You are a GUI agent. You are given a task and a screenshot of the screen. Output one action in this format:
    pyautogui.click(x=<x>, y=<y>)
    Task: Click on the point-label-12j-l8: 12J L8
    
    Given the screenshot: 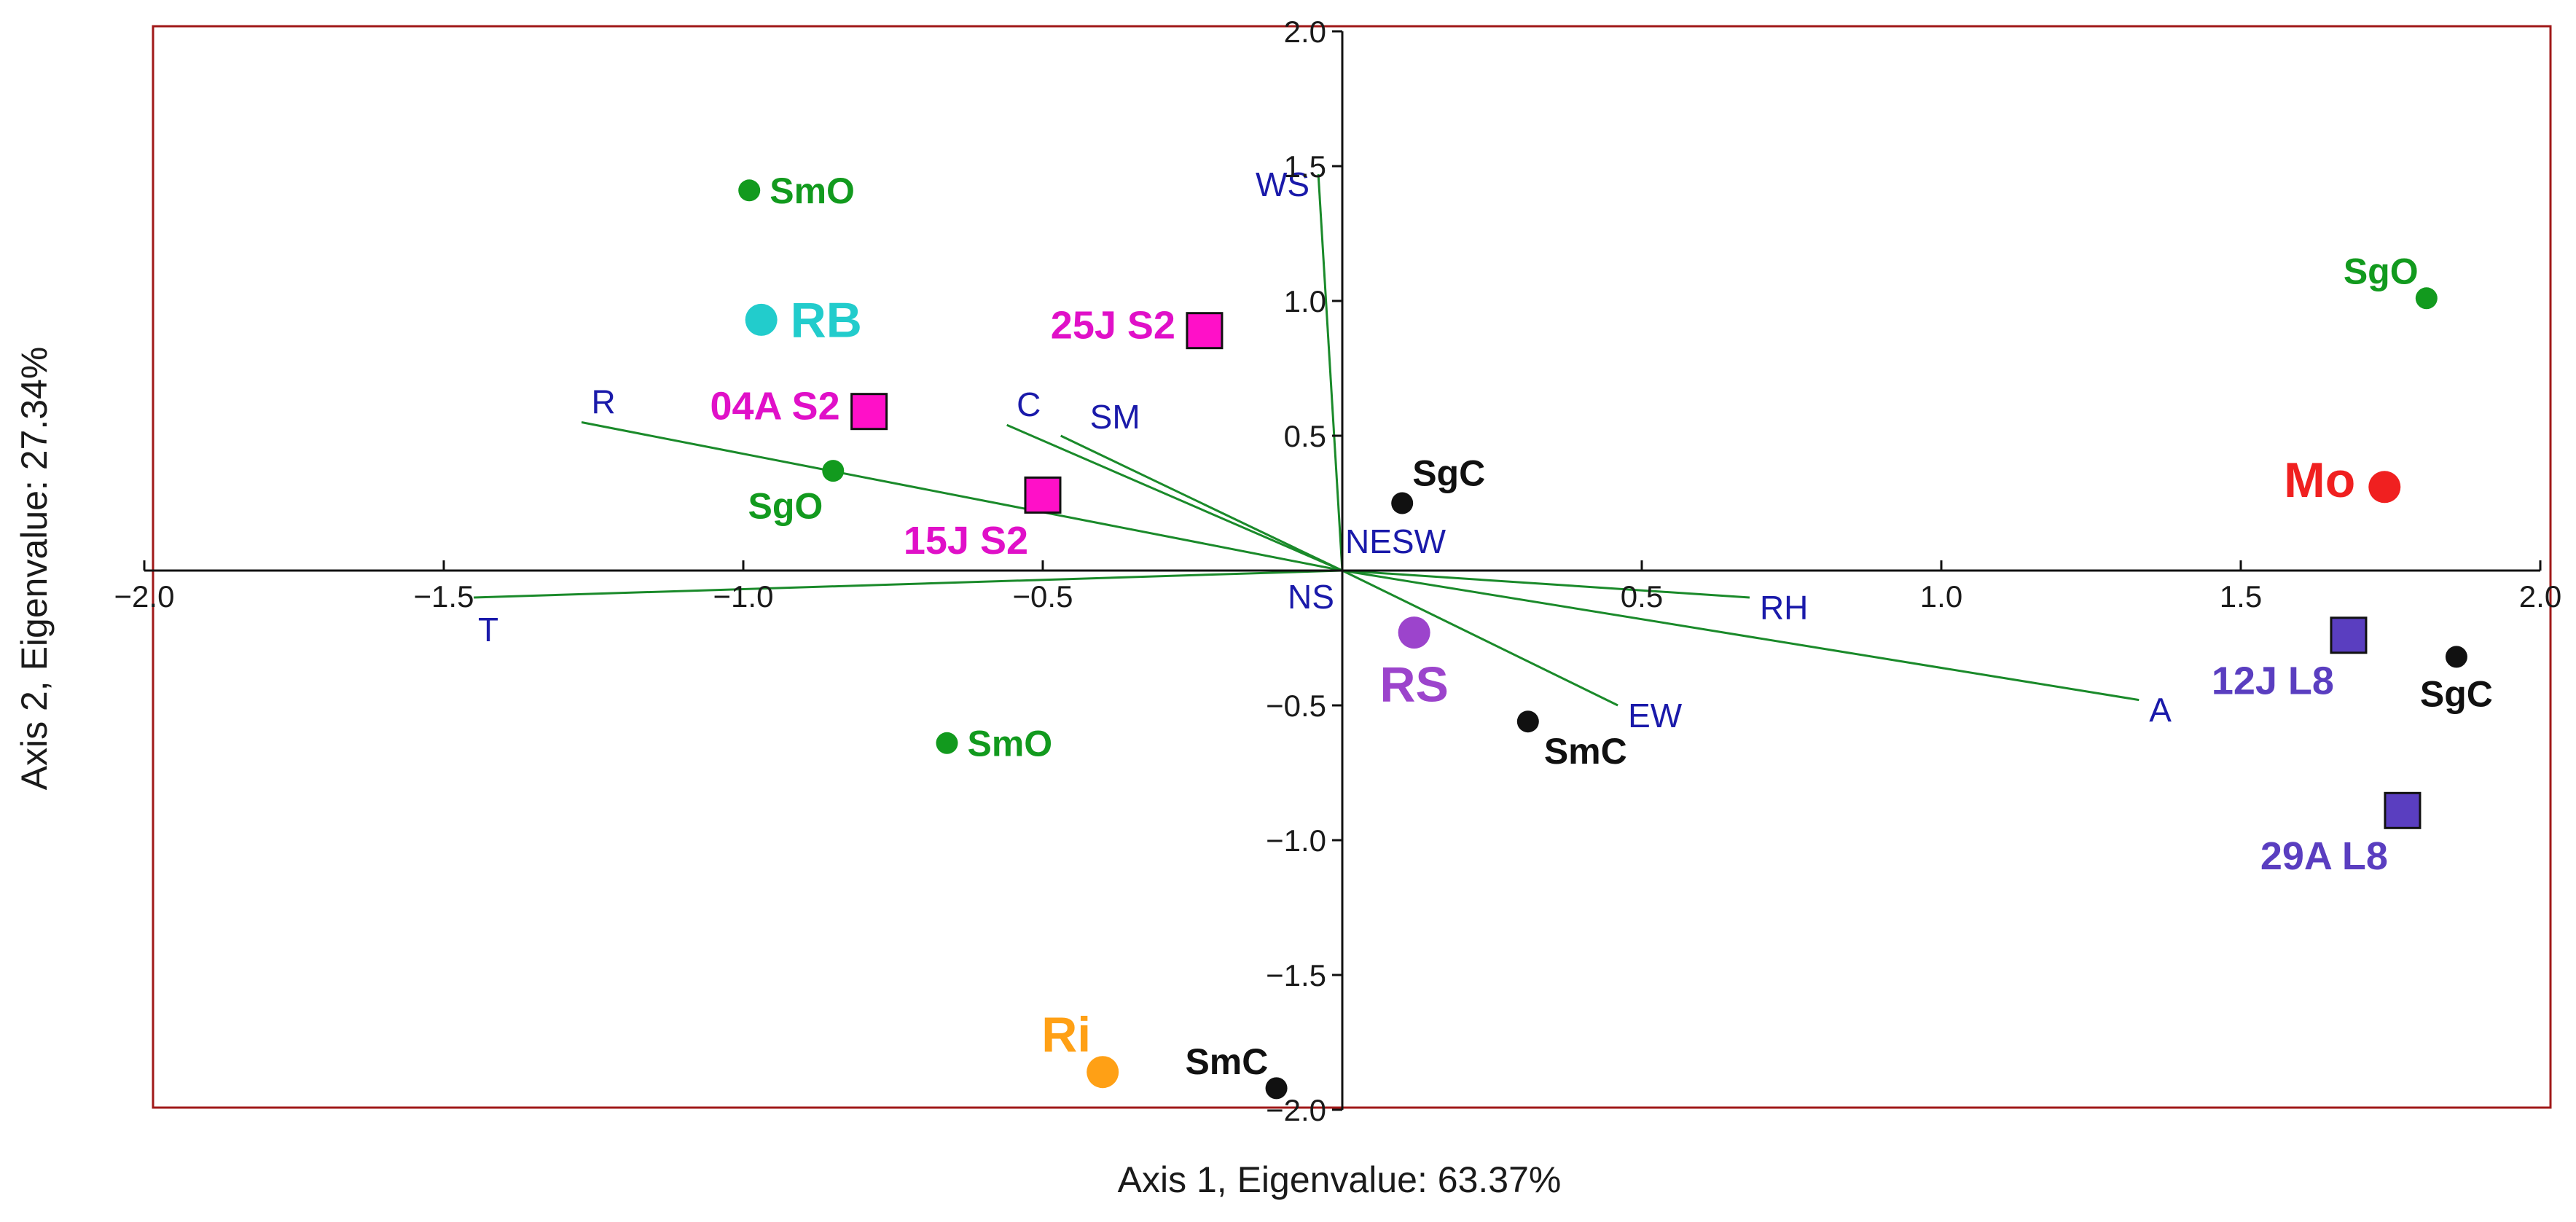 What is the action you would take?
    pyautogui.click(x=2273, y=680)
    